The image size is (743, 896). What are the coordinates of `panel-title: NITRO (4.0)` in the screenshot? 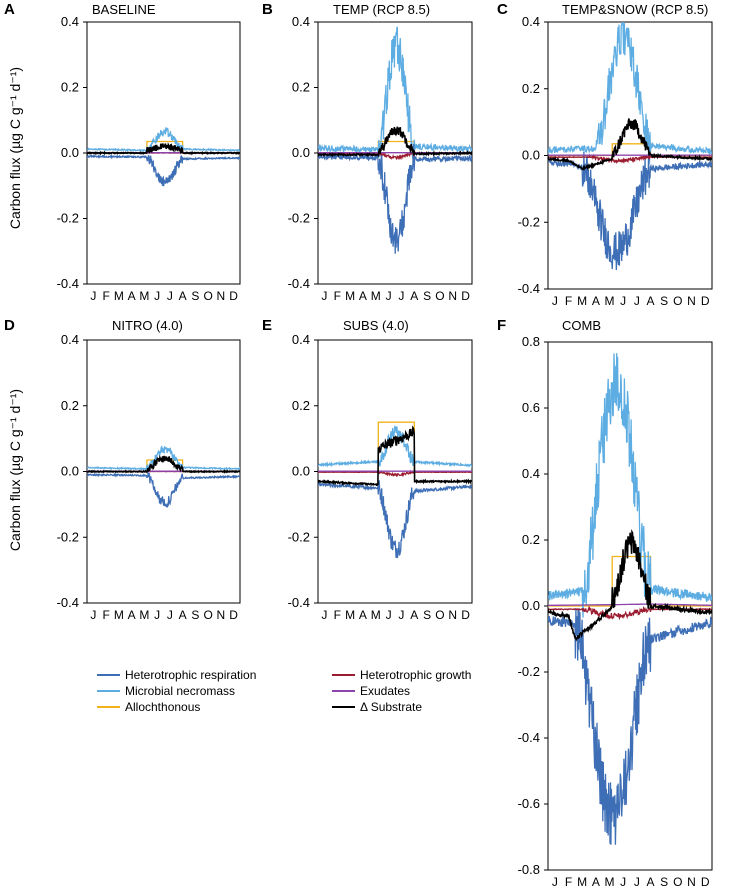 It's located at (147, 325).